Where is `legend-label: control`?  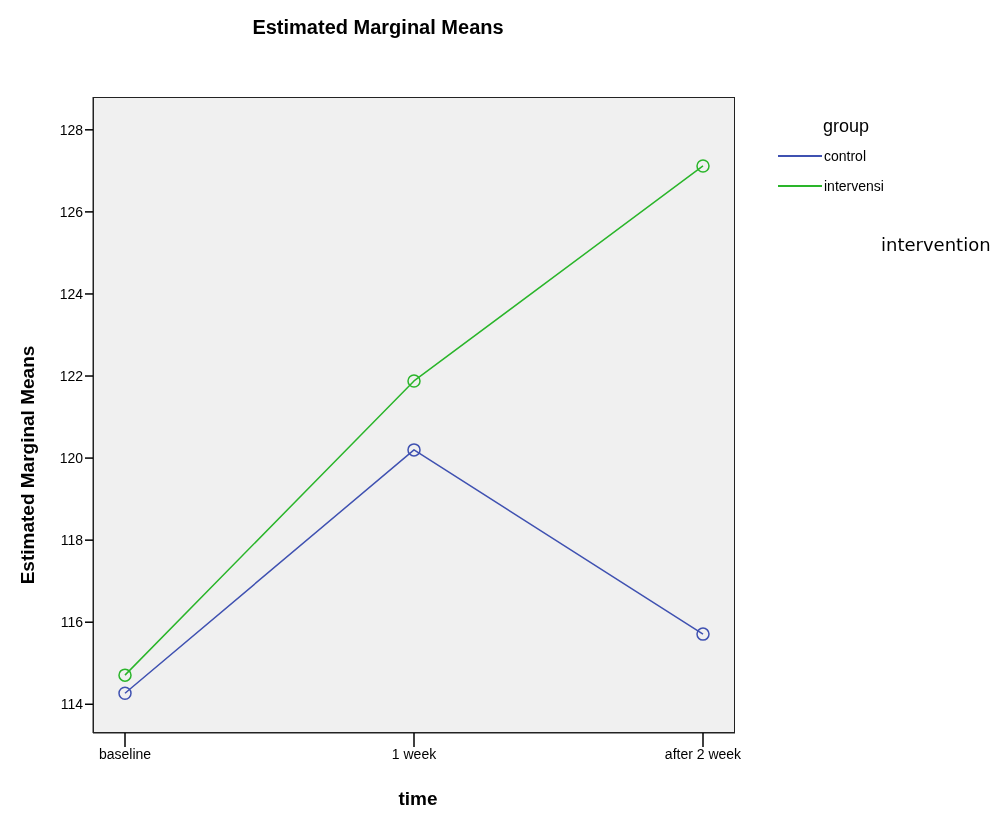 legend-label: control is located at coordinates (845, 156).